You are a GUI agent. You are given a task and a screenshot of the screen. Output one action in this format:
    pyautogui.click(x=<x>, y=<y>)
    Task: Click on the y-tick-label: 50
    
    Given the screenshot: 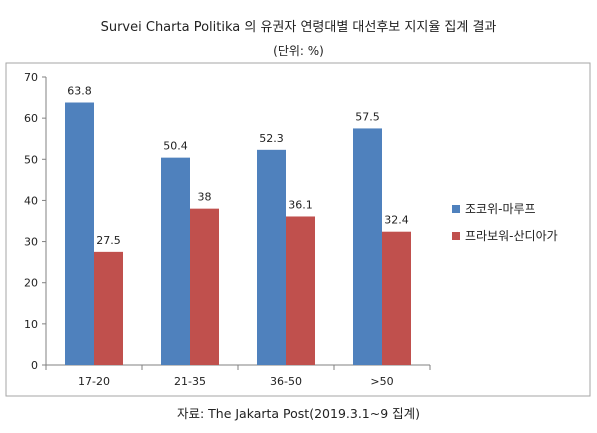 What is the action you would take?
    pyautogui.click(x=31, y=159)
    